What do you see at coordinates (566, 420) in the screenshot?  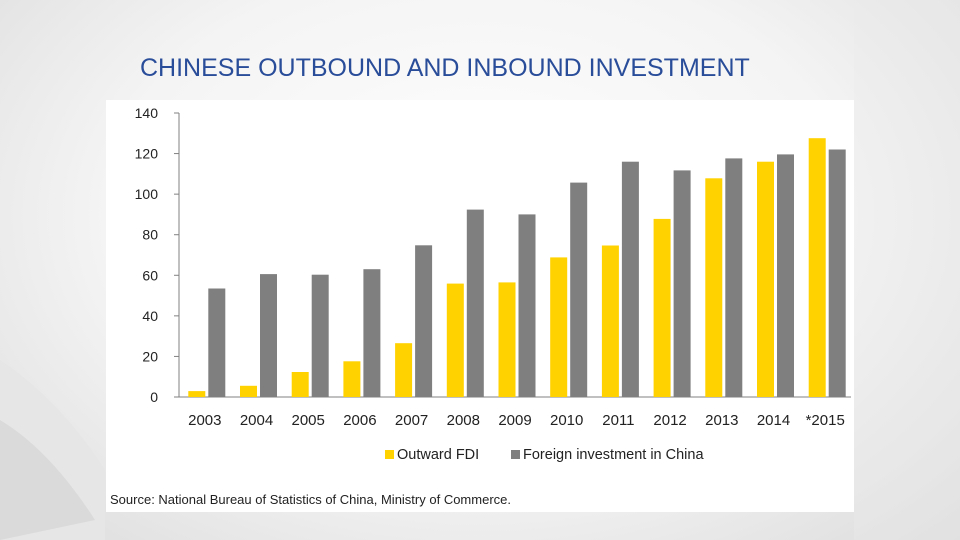 I see `x-tick-label: 2010` at bounding box center [566, 420].